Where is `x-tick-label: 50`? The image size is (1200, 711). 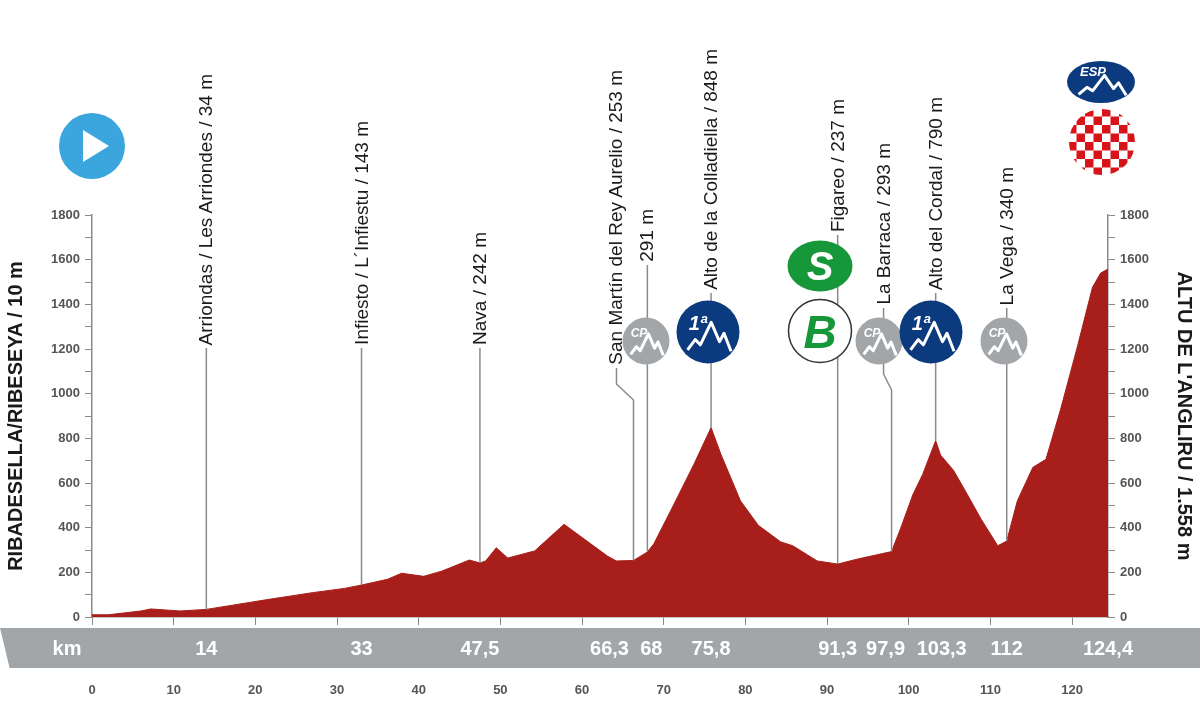 x-tick-label: 50 is located at coordinates (500, 690).